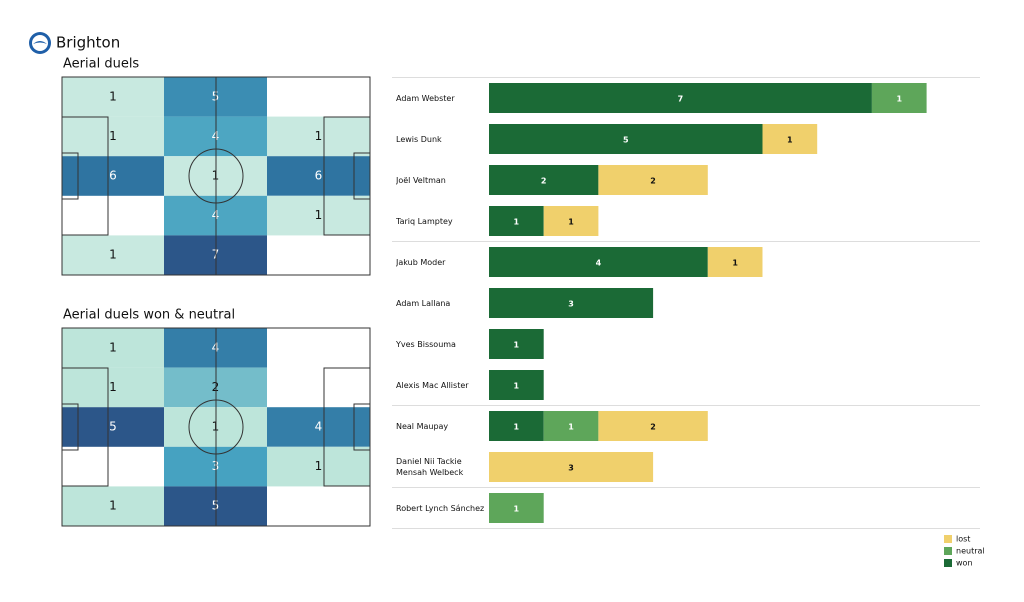 This screenshot has height=602, width=1024. I want to click on player-name: Alexis Mac Allister, so click(432, 385).